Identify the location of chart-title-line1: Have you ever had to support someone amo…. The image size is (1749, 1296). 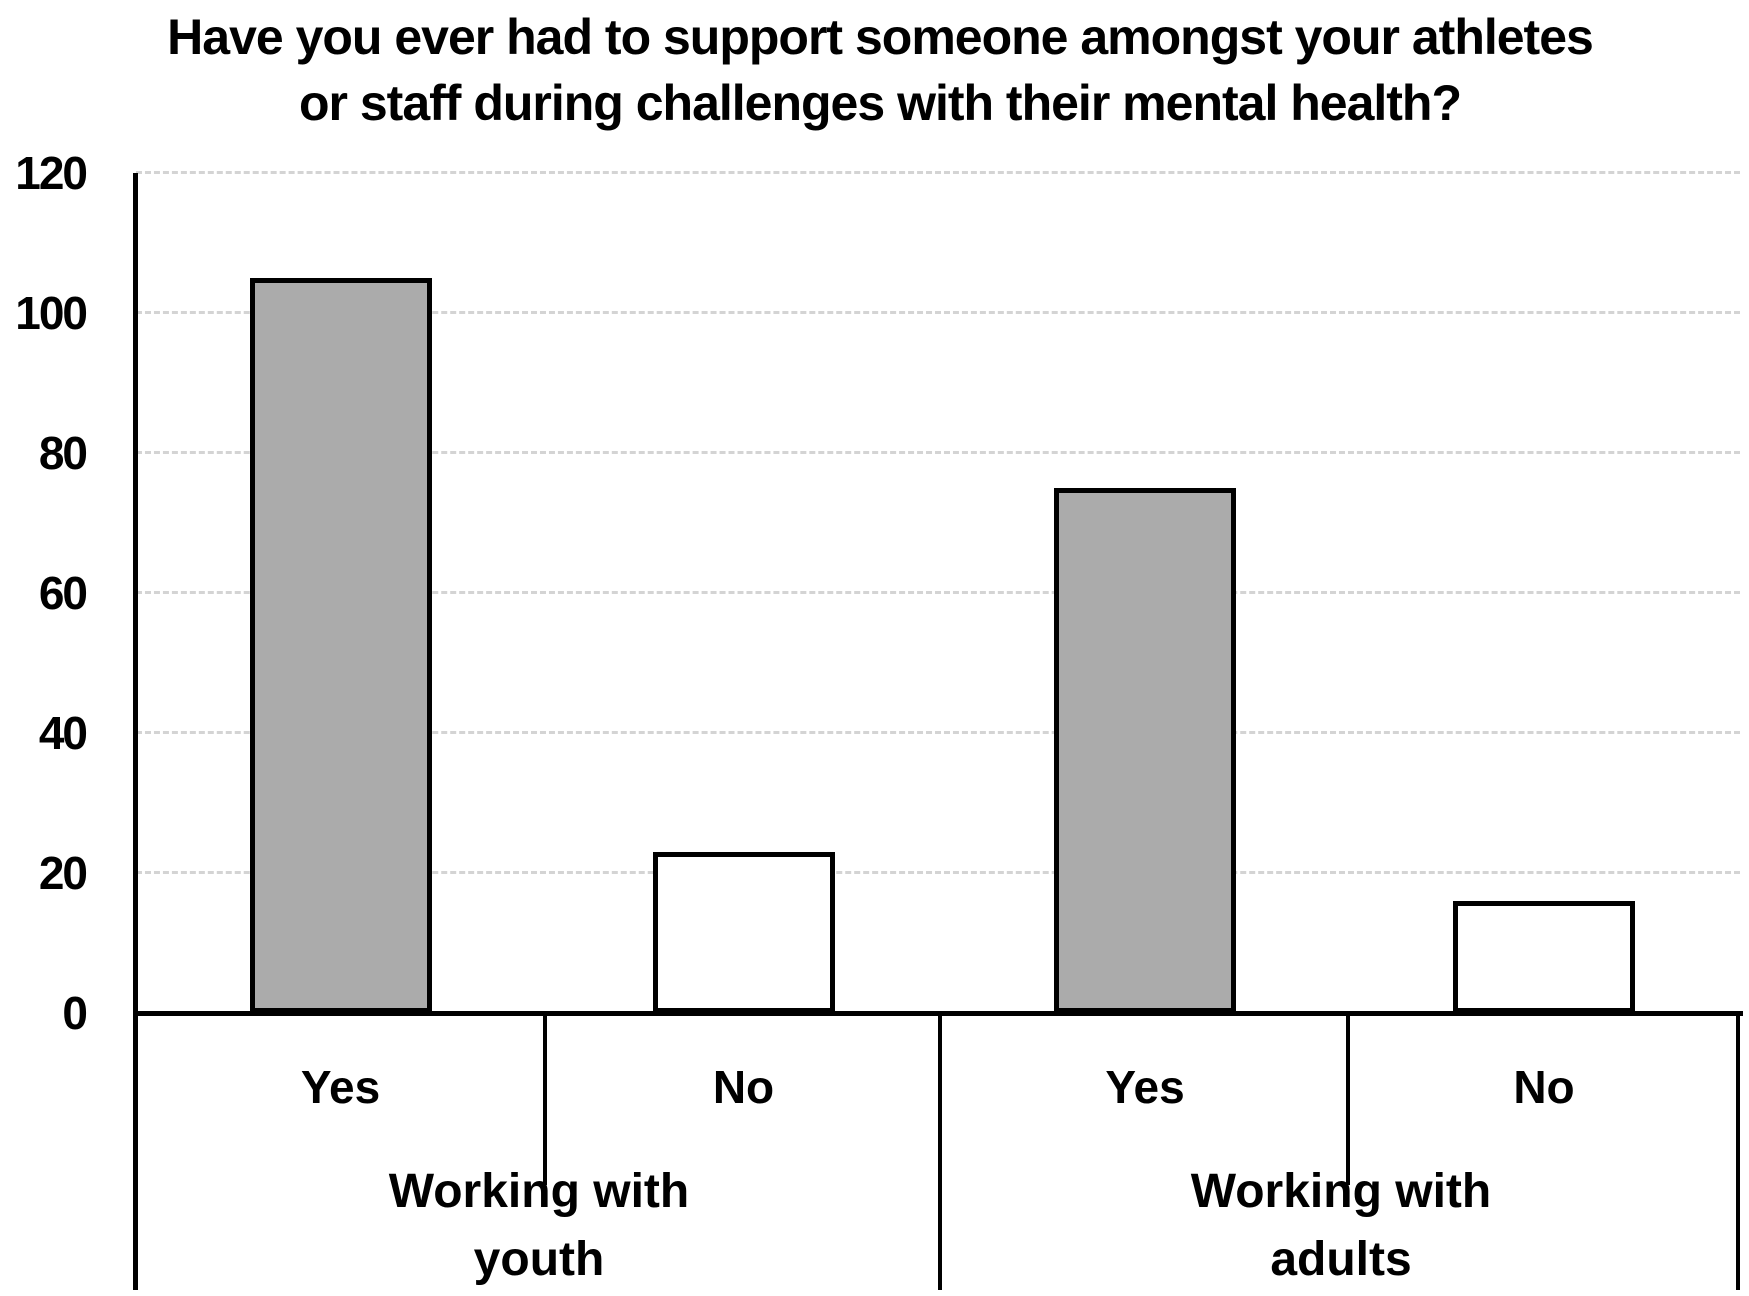
(880, 37).